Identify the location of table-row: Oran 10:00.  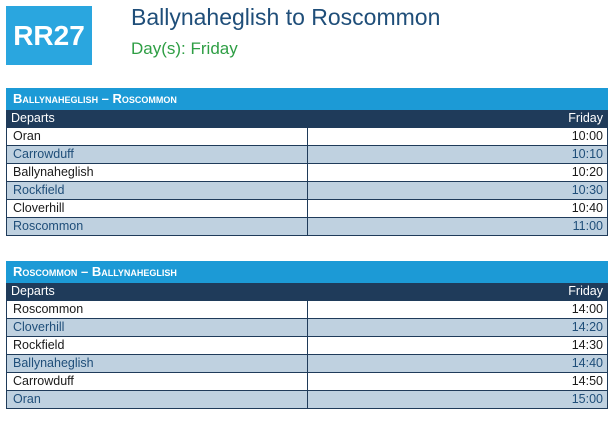
(307, 136).